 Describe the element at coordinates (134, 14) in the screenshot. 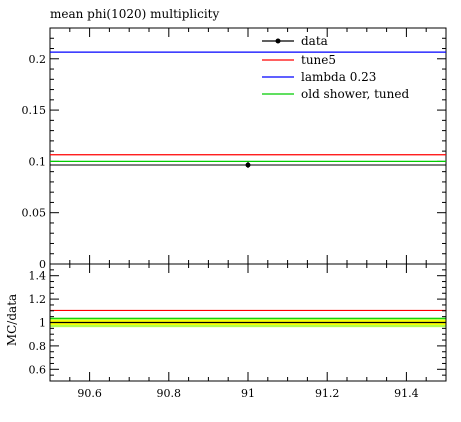

I see `chart-title: mean phi(1020) multiplicity` at that location.